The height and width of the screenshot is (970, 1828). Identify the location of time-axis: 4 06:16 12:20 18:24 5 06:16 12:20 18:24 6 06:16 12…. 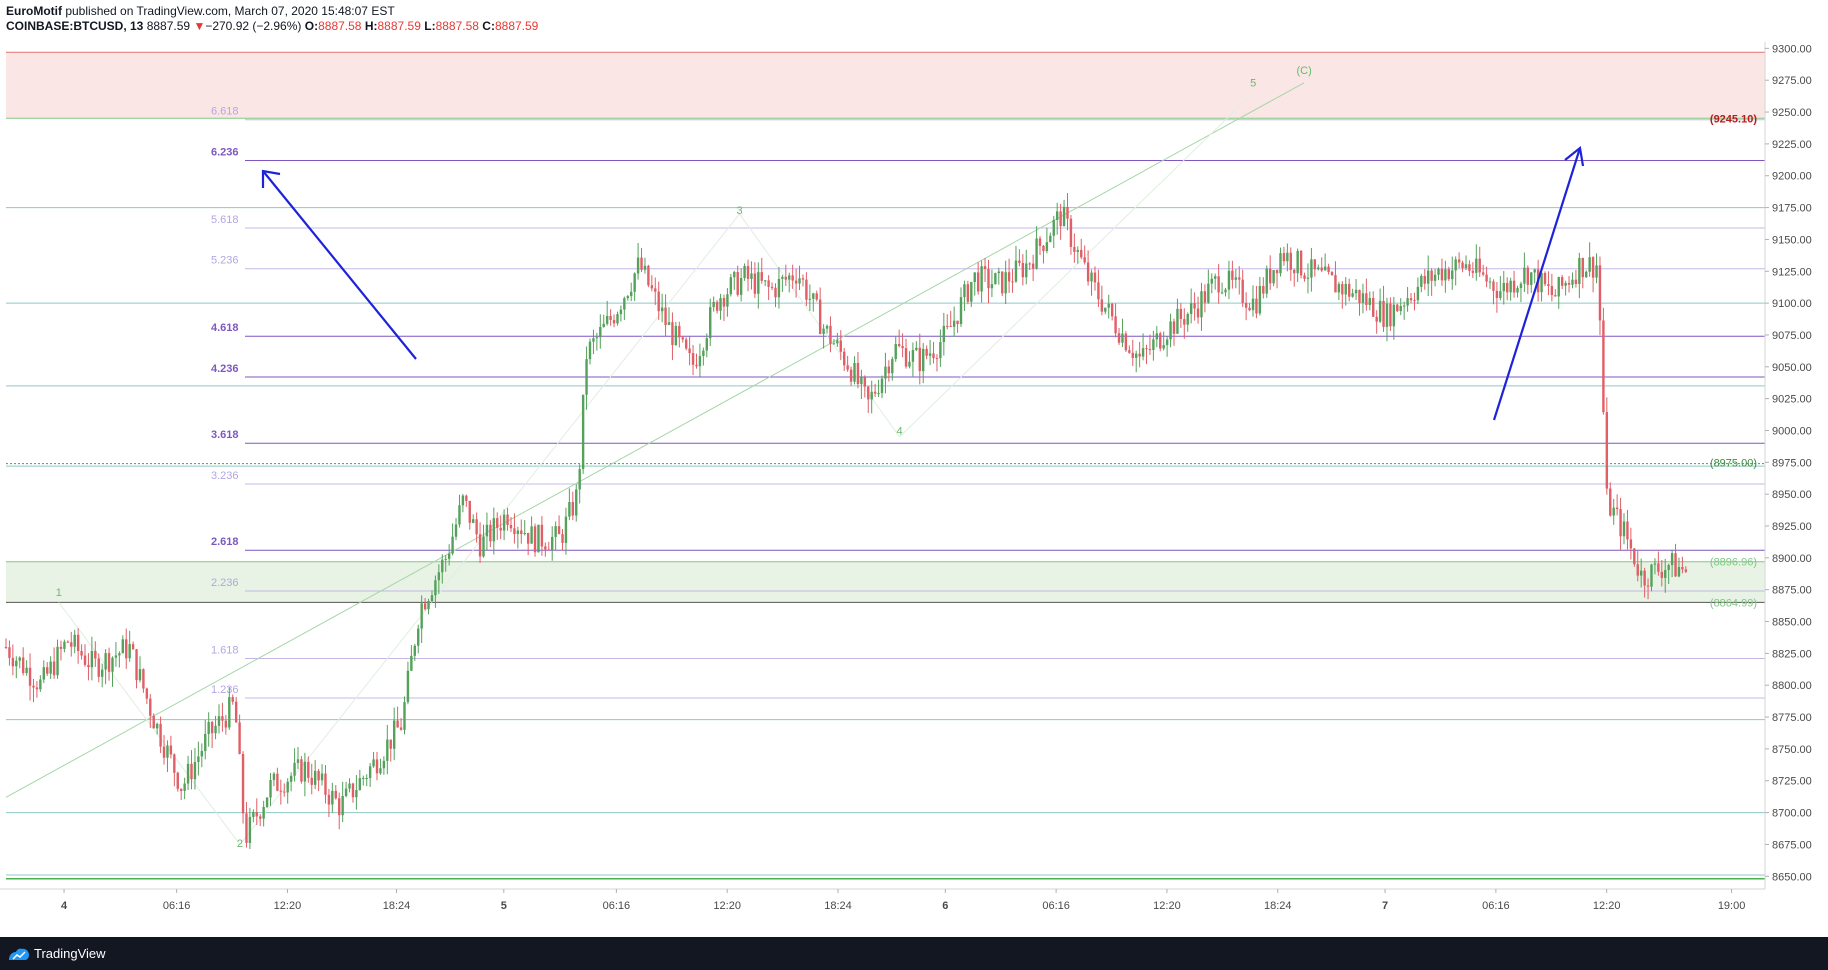
(903, 900).